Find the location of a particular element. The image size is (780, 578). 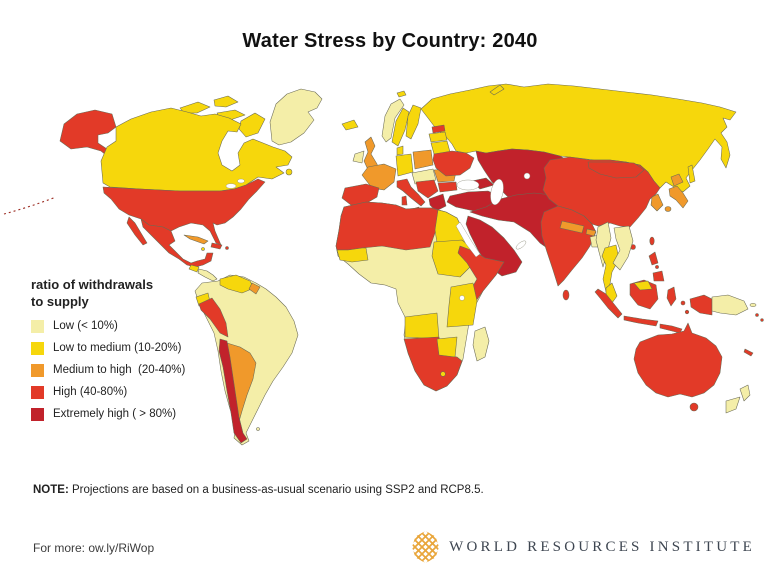

country-ireland is located at coordinates (358, 157).